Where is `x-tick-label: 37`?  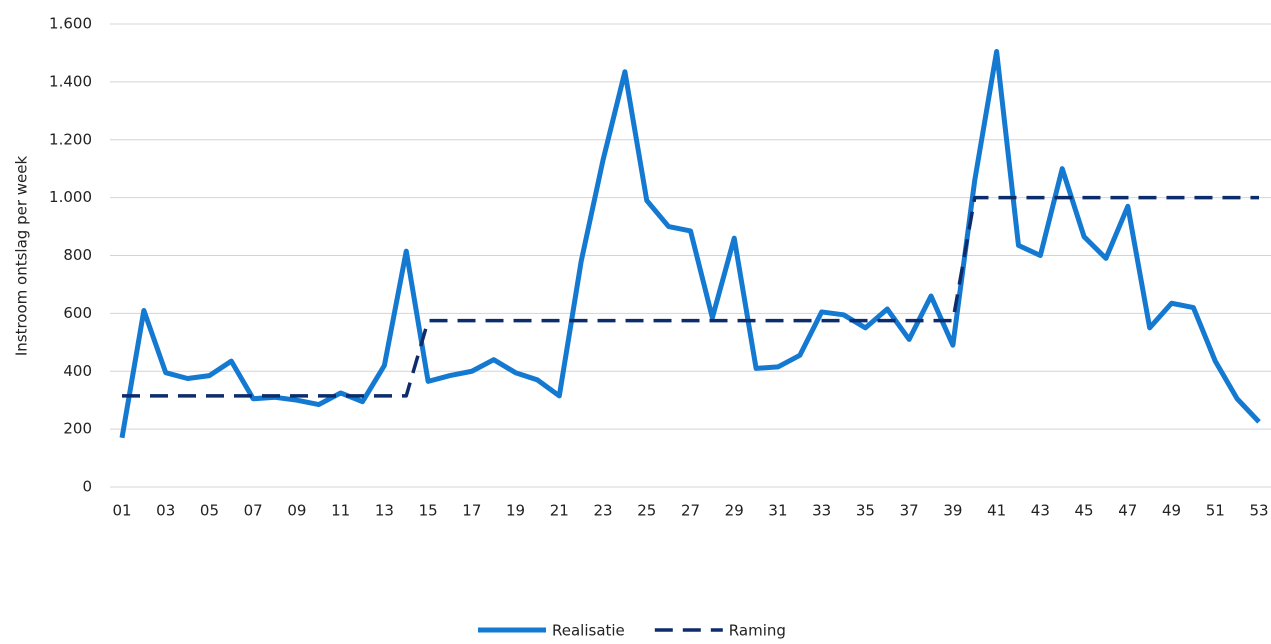
x-tick-label: 37 is located at coordinates (909, 511).